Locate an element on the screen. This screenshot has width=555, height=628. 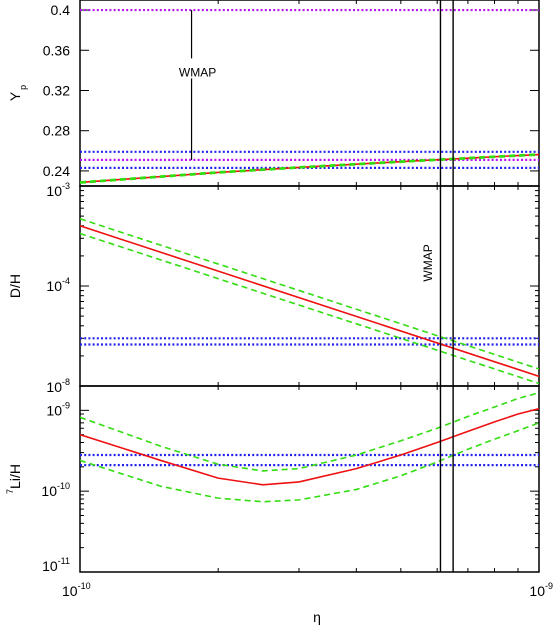
x-axis-title: η is located at coordinates (317, 617).